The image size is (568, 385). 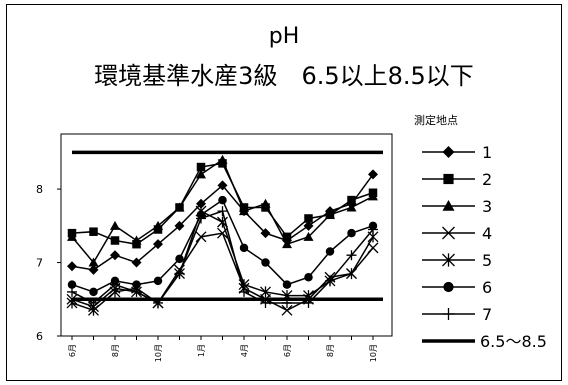 I want to click on legend-title: 測定地点, so click(x=436, y=120).